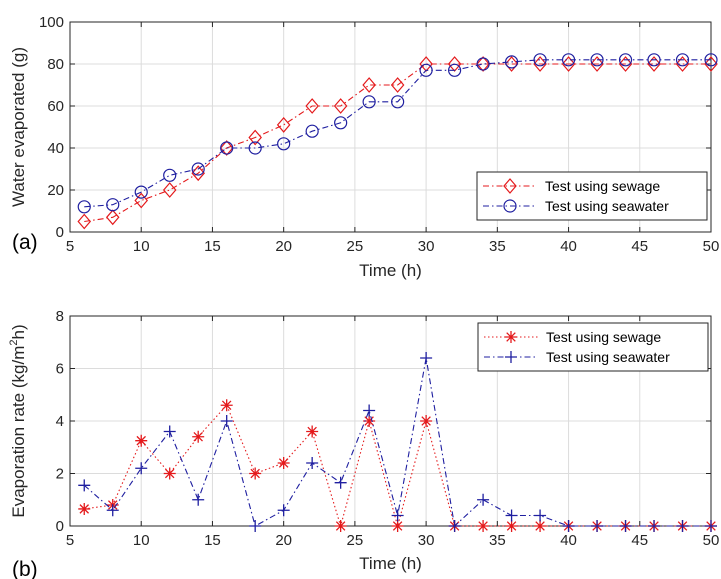  What do you see at coordinates (70, 540) in the screenshot?
I see `x-tick-label: 5` at bounding box center [70, 540].